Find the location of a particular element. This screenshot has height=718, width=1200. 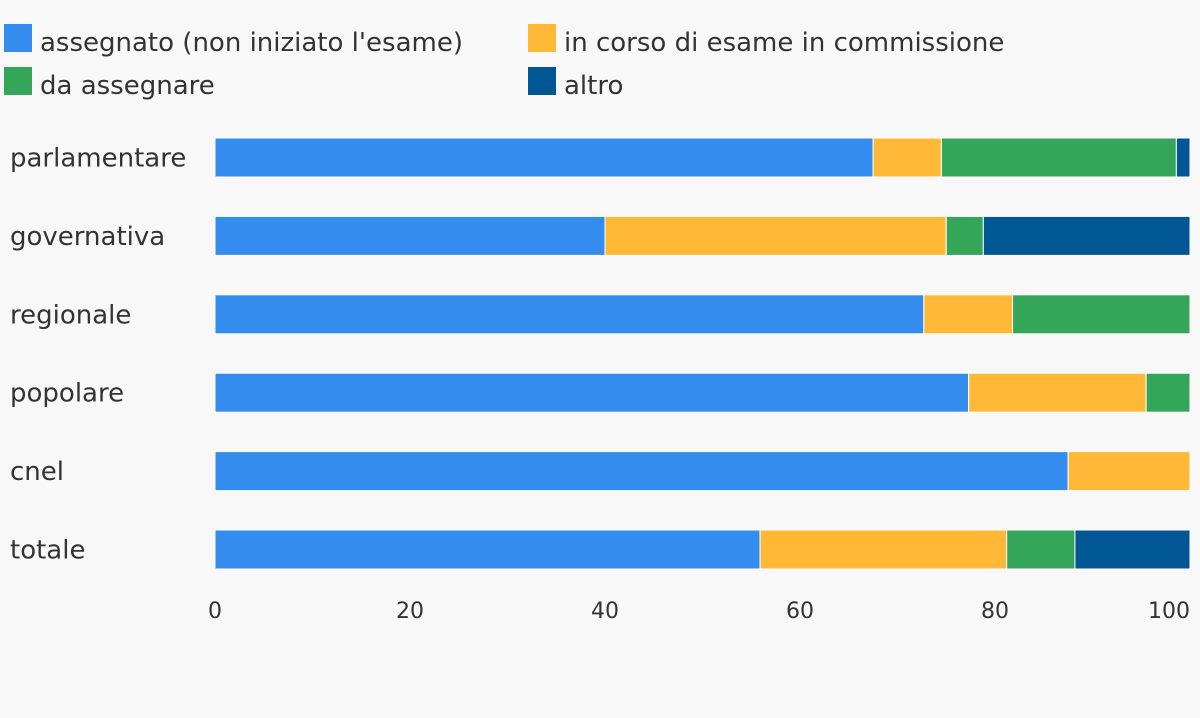

x-tick-label: 0 is located at coordinates (215, 611).